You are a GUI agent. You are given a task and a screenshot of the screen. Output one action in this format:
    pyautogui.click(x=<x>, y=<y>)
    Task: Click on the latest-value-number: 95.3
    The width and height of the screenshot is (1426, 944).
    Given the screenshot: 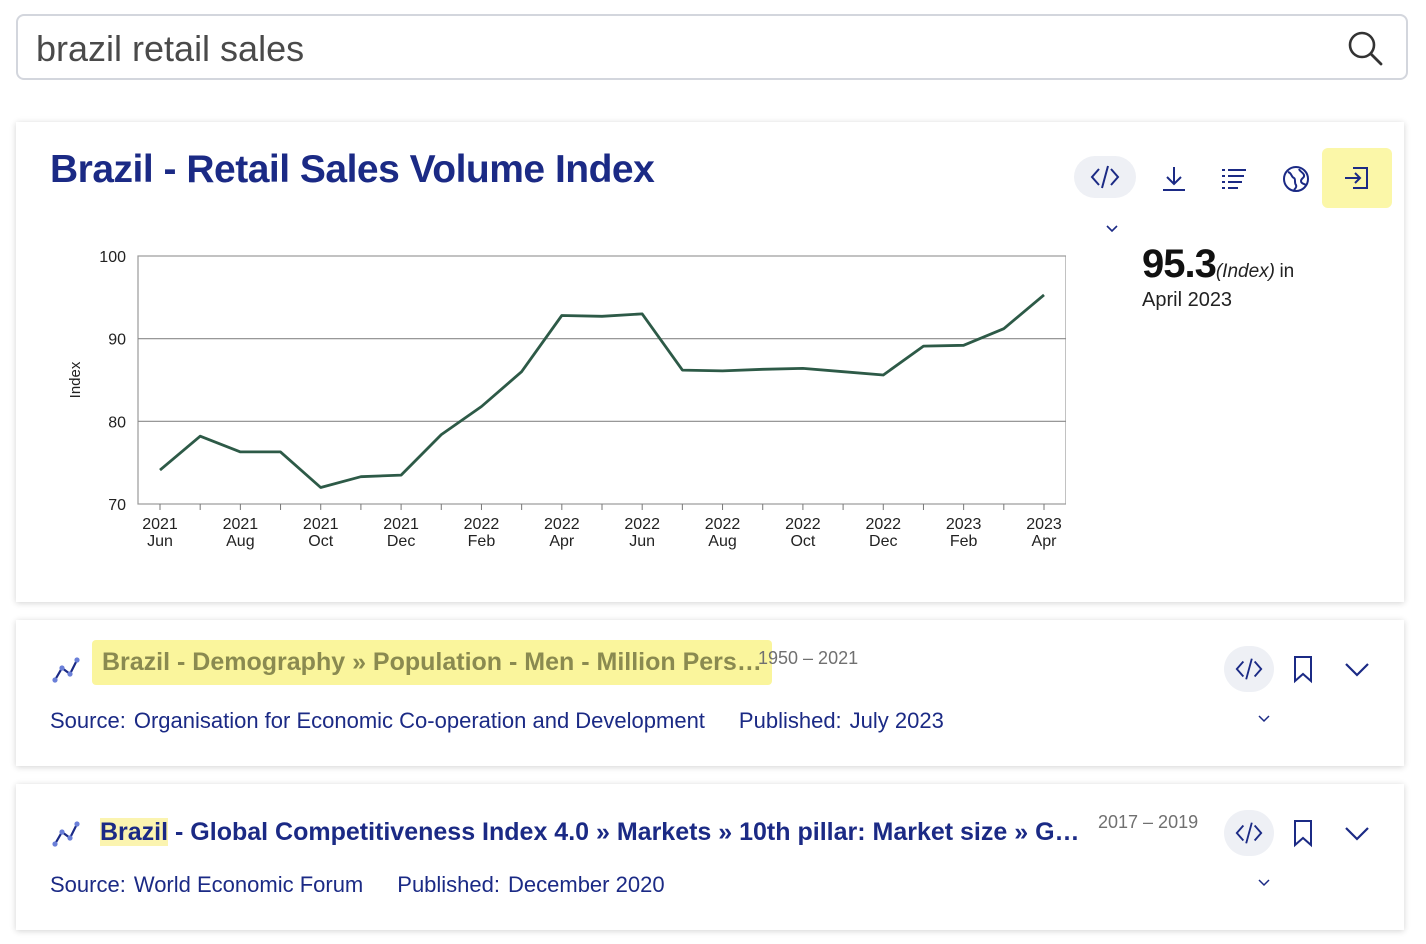 What is the action you would take?
    pyautogui.click(x=1179, y=264)
    